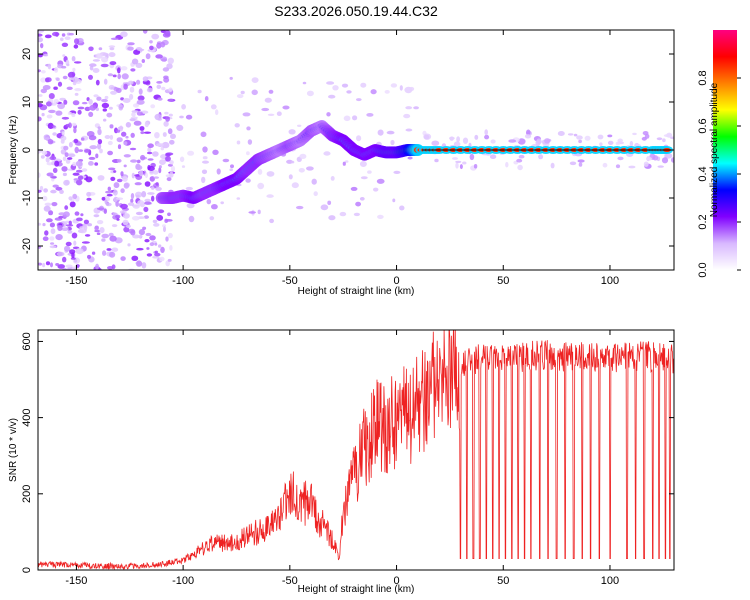 The width and height of the screenshot is (750, 600). What do you see at coordinates (183, 581) in the screenshot?
I see `x-tick-label: -100` at bounding box center [183, 581].